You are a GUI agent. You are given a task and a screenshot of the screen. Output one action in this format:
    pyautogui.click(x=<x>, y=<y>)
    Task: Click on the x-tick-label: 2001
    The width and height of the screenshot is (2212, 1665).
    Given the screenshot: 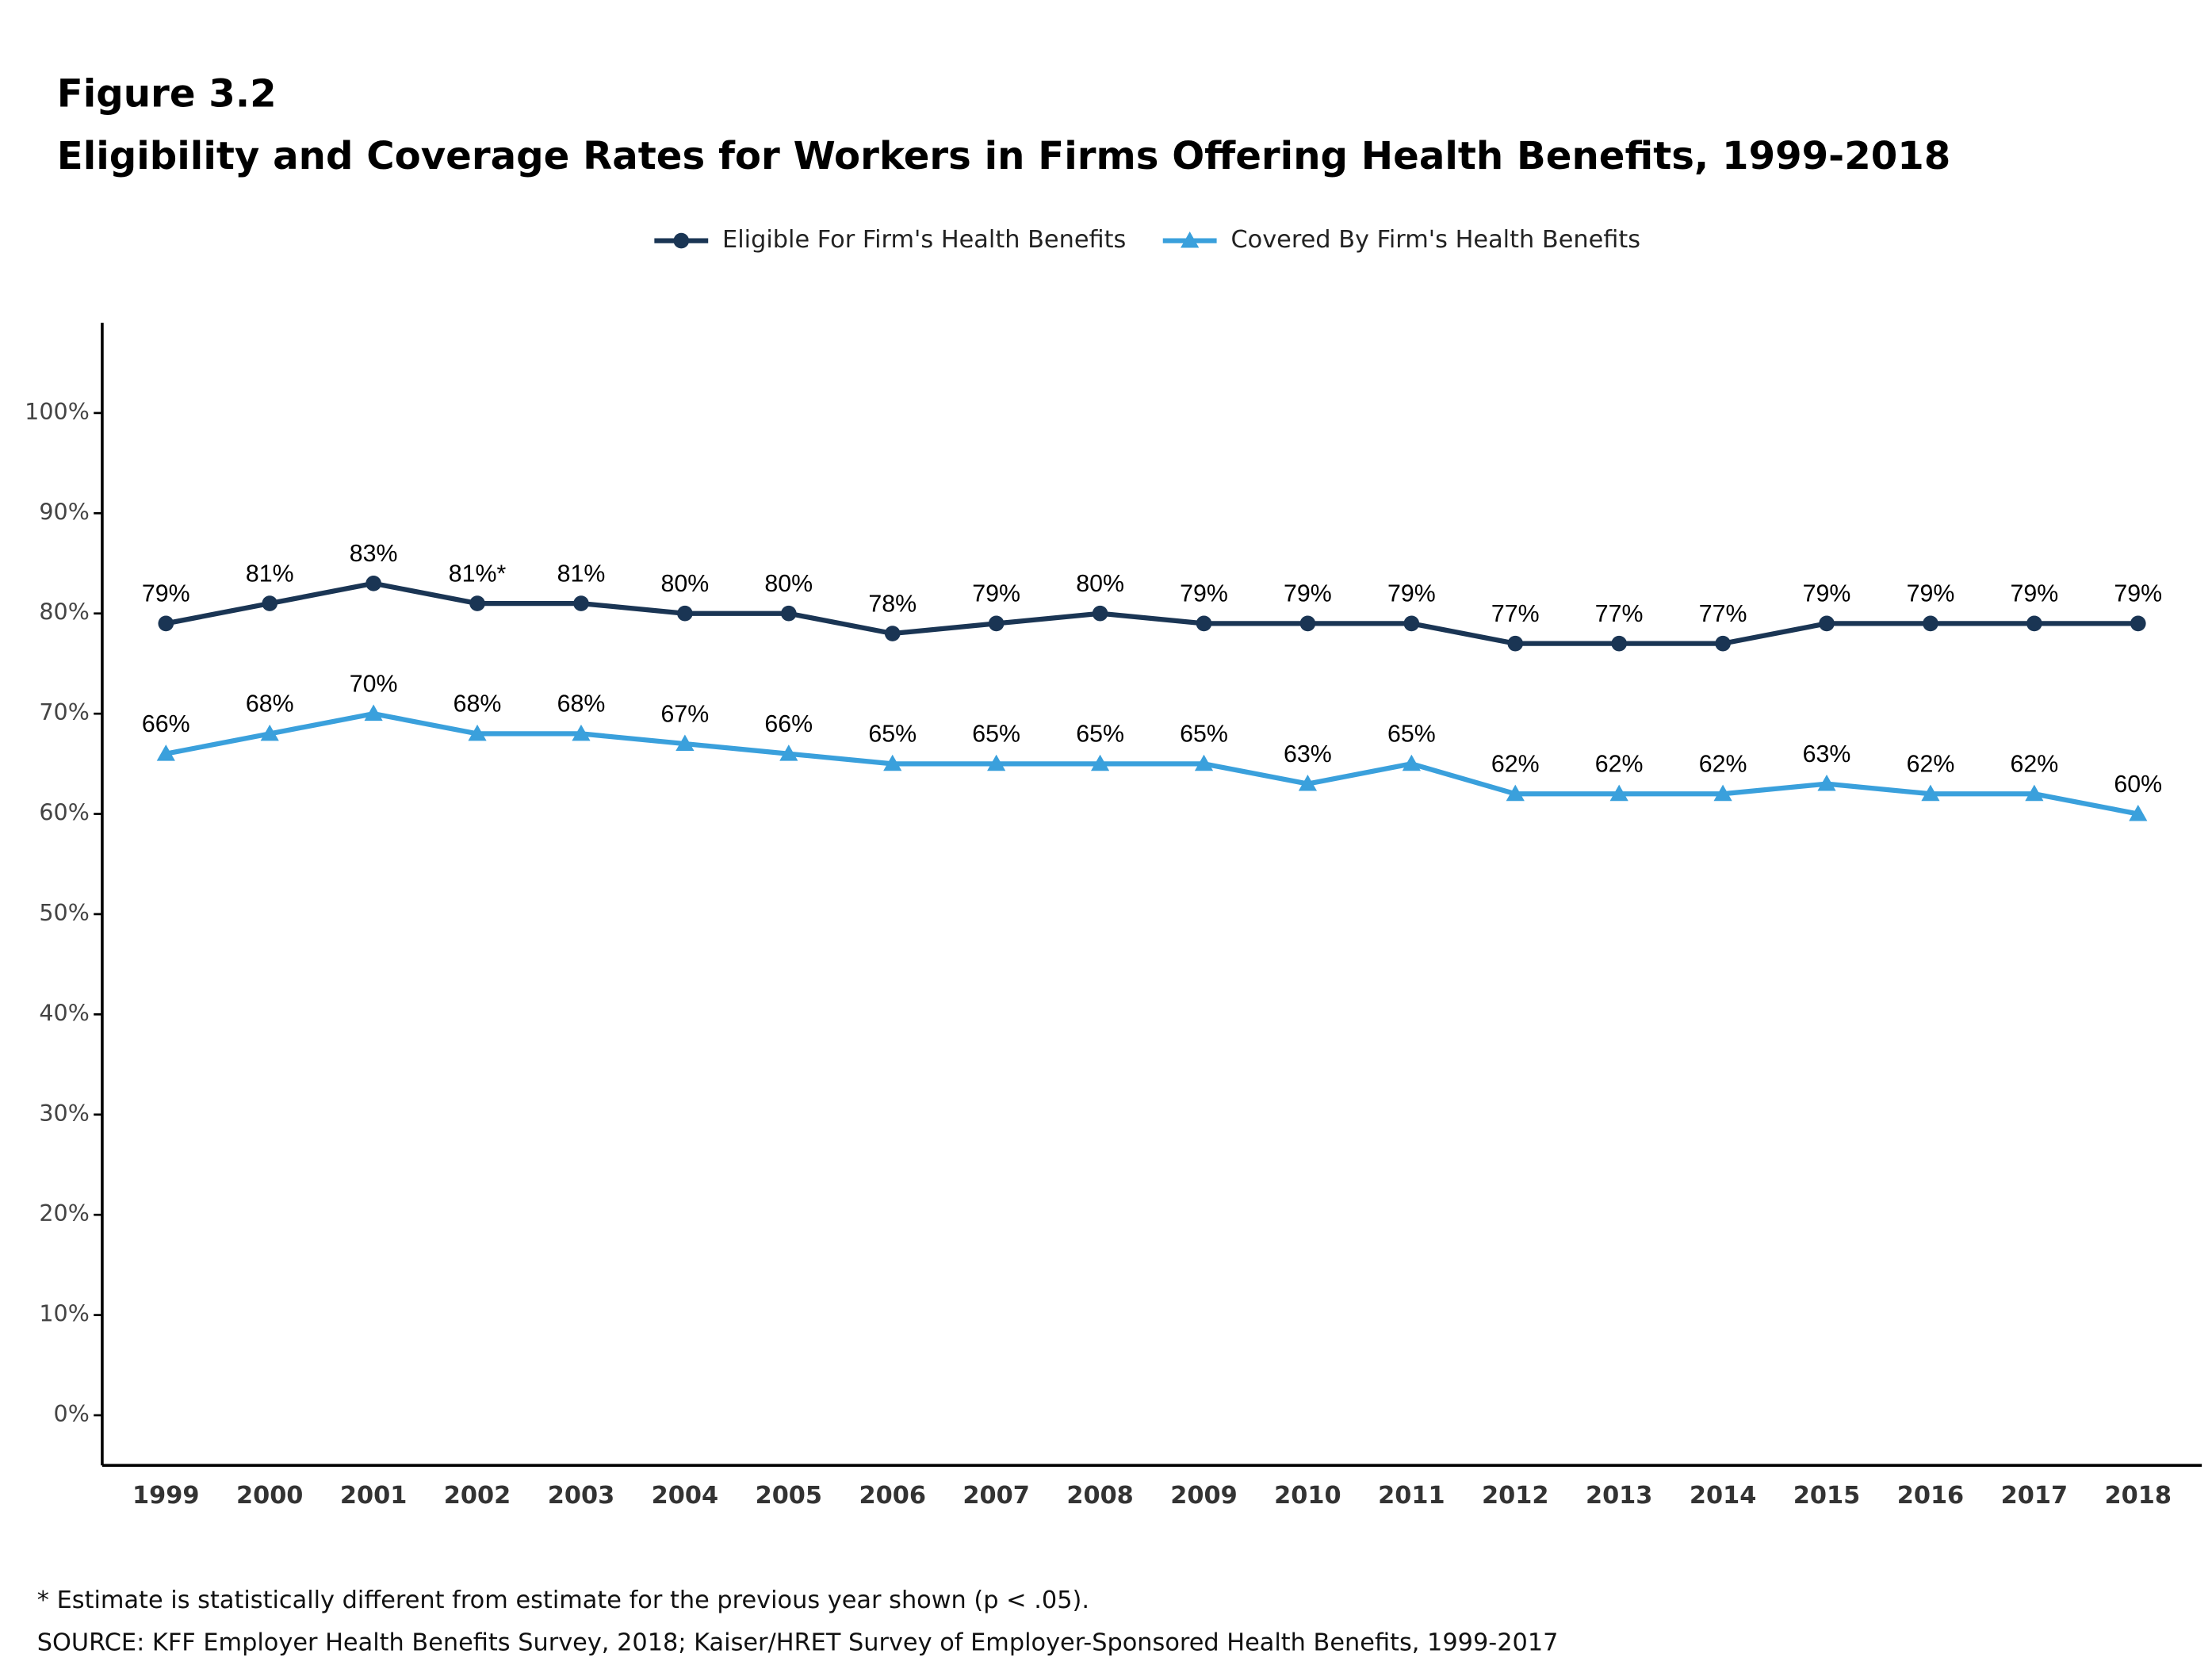 What is the action you would take?
    pyautogui.click(x=374, y=1496)
    